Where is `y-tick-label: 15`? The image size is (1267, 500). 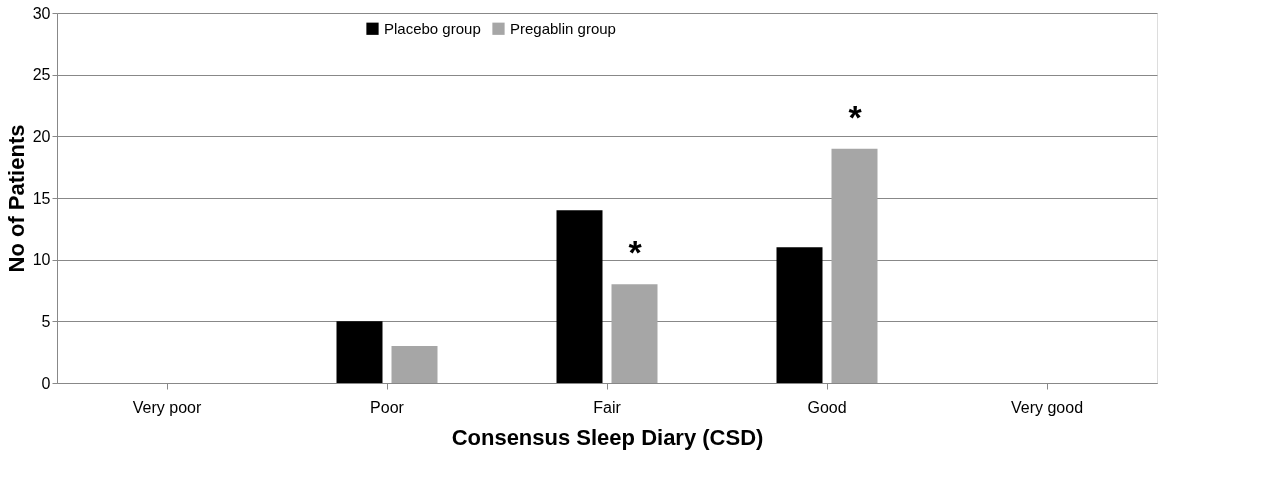 y-tick-label: 15 is located at coordinates (41, 198).